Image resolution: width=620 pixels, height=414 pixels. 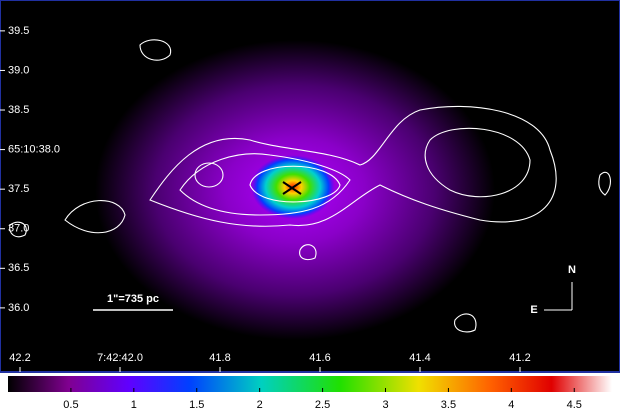 I want to click on scale-bar-label: 1"=735 pc, so click(x=133, y=299).